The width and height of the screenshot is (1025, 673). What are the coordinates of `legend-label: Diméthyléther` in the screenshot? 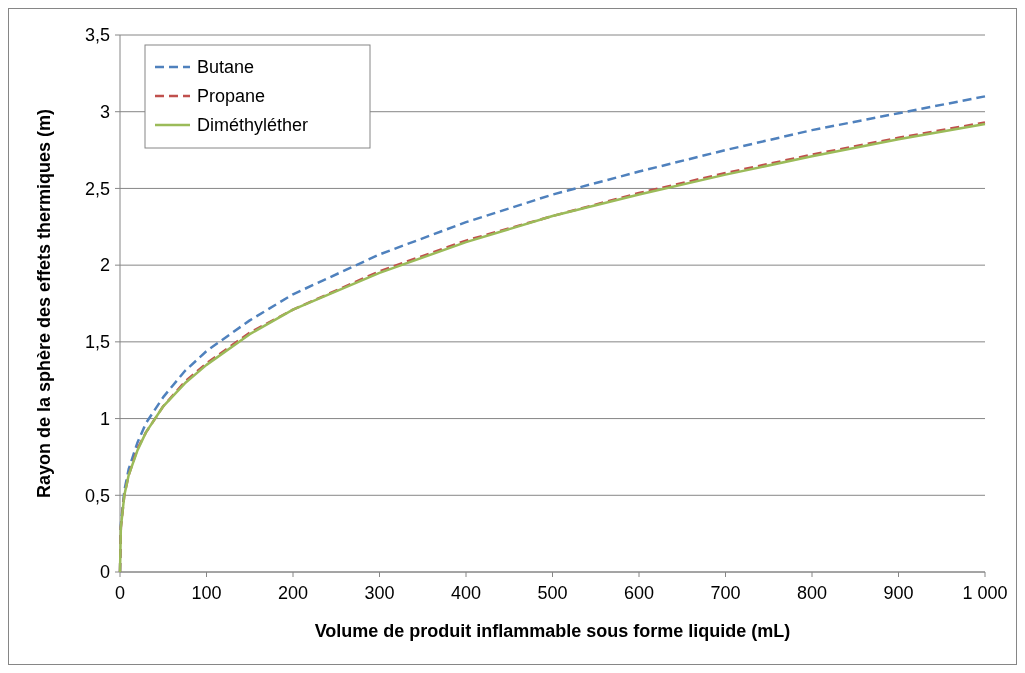 It's located at (253, 125).